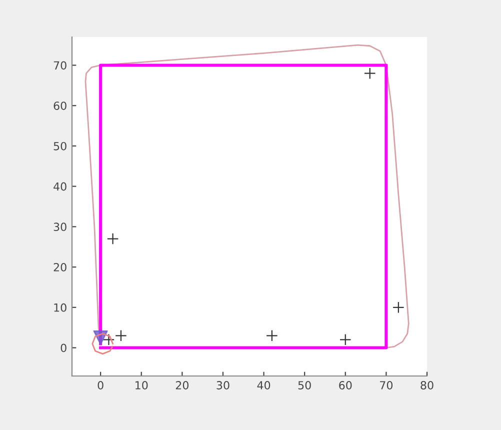 Image resolution: width=501 pixels, height=430 pixels. What do you see at coordinates (182, 385) in the screenshot?
I see `x-tick-label: 20` at bounding box center [182, 385].